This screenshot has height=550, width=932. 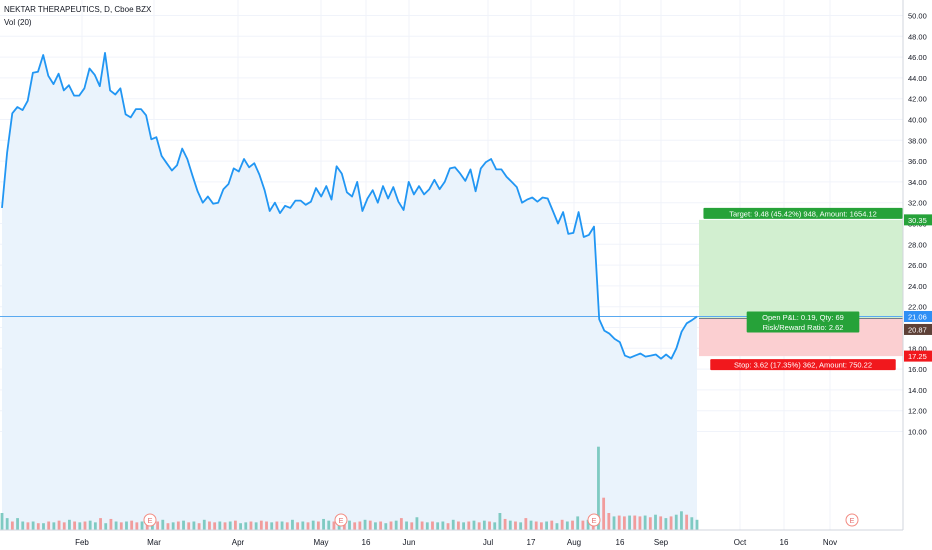 What do you see at coordinates (320, 542) in the screenshot?
I see `time-tick-label: May` at bounding box center [320, 542].